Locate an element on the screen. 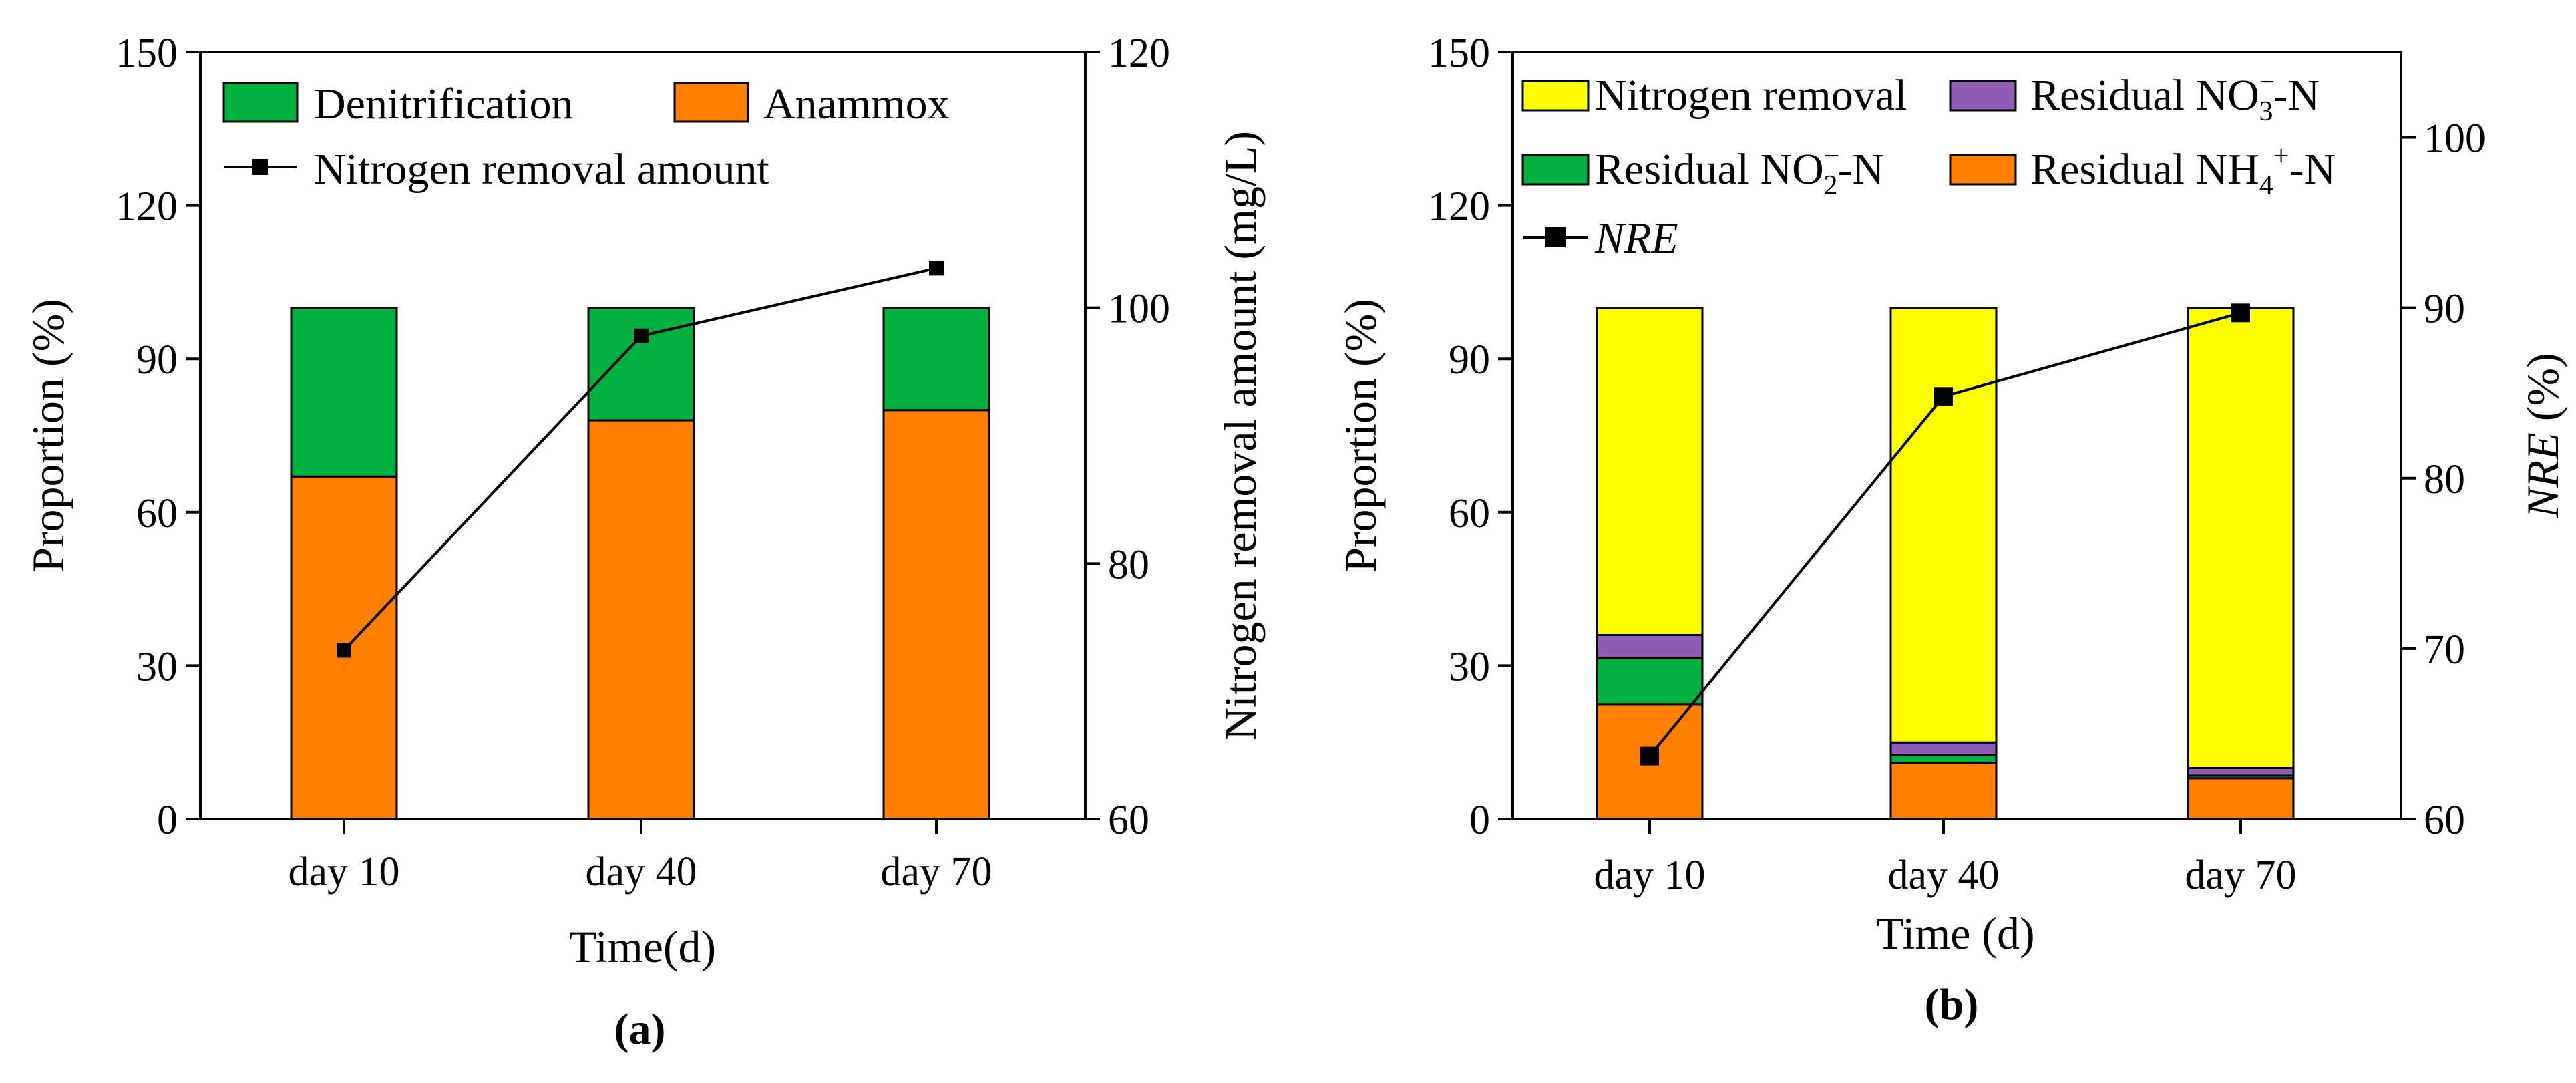 The width and height of the screenshot is (2576, 1083). b-xtick-label-day-40: day 40 is located at coordinates (1943, 875).